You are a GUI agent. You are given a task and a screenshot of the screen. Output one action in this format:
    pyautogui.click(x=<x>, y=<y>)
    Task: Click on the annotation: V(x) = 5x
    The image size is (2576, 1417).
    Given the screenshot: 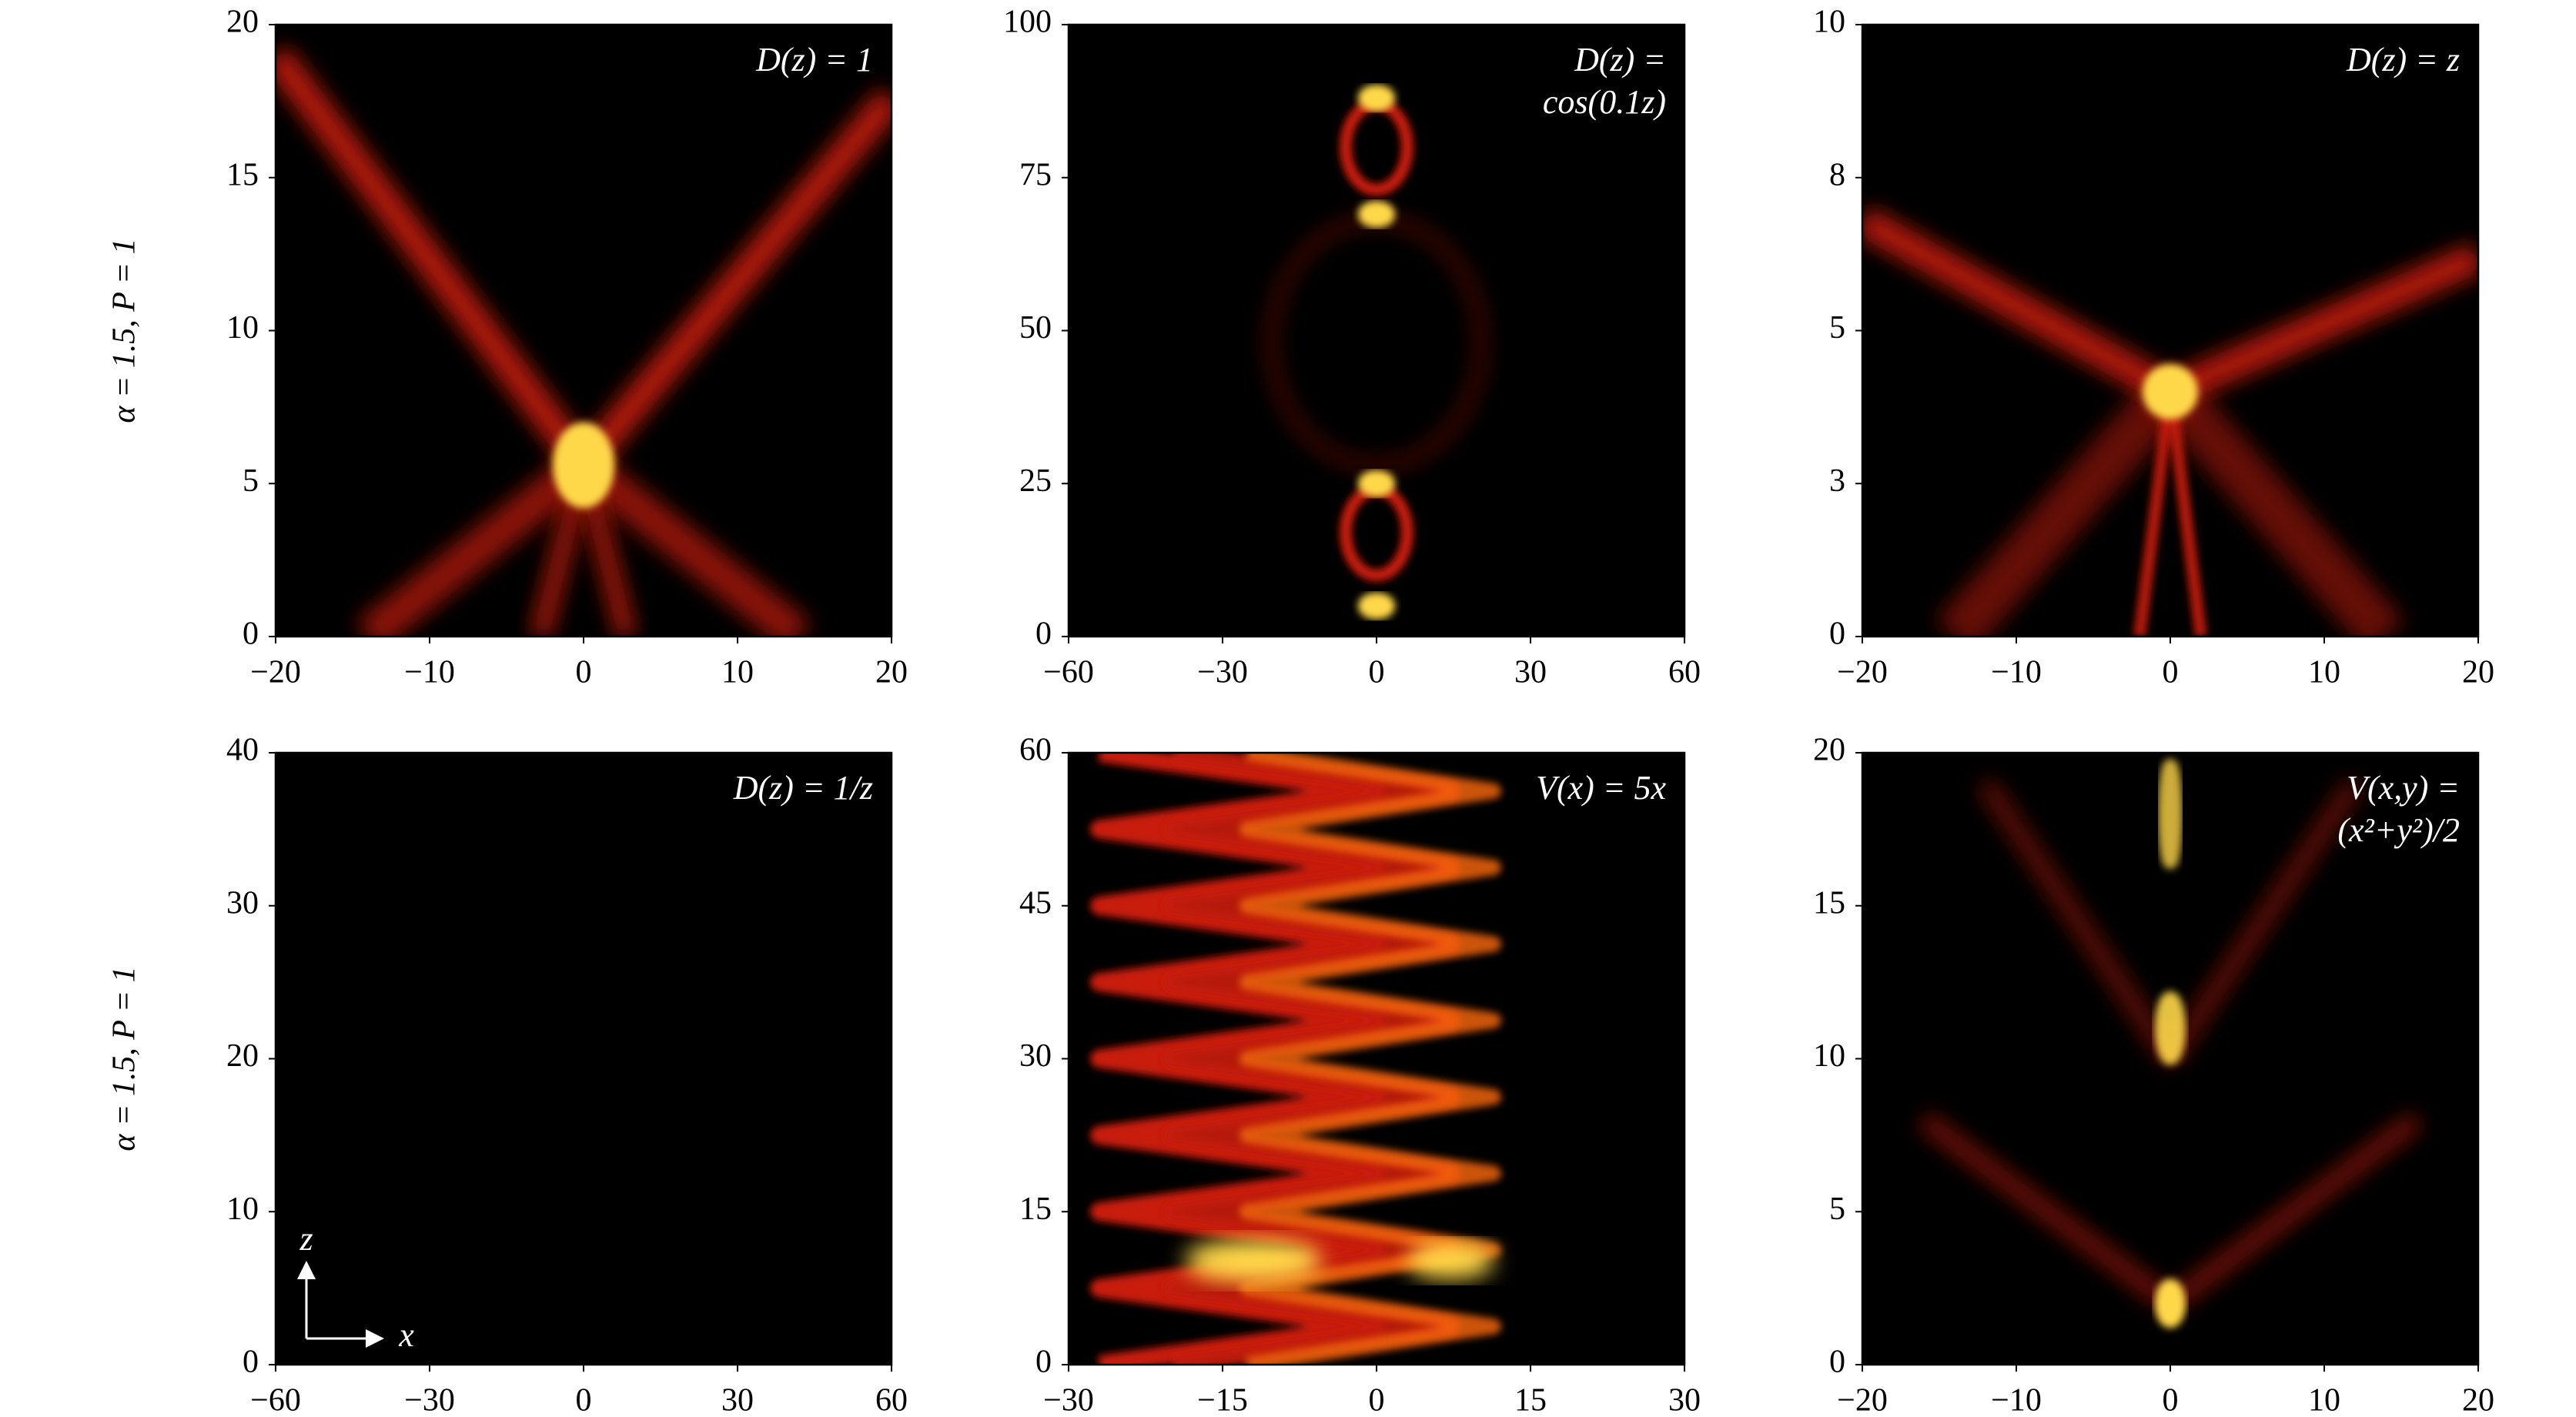 What is the action you would take?
    pyautogui.click(x=1601, y=788)
    